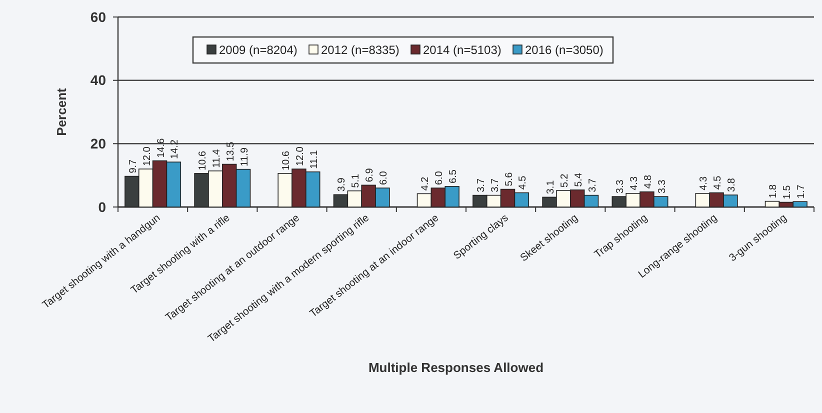  I want to click on data-label: 4.8, so click(648, 181).